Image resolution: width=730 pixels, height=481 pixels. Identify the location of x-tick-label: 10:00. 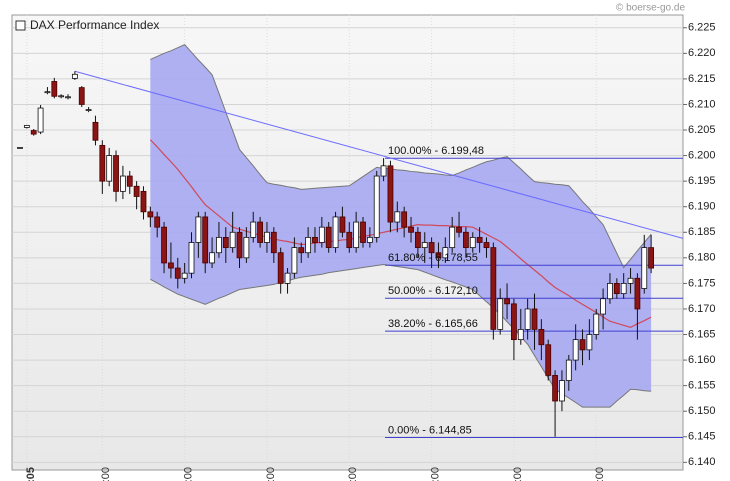
(189, 474).